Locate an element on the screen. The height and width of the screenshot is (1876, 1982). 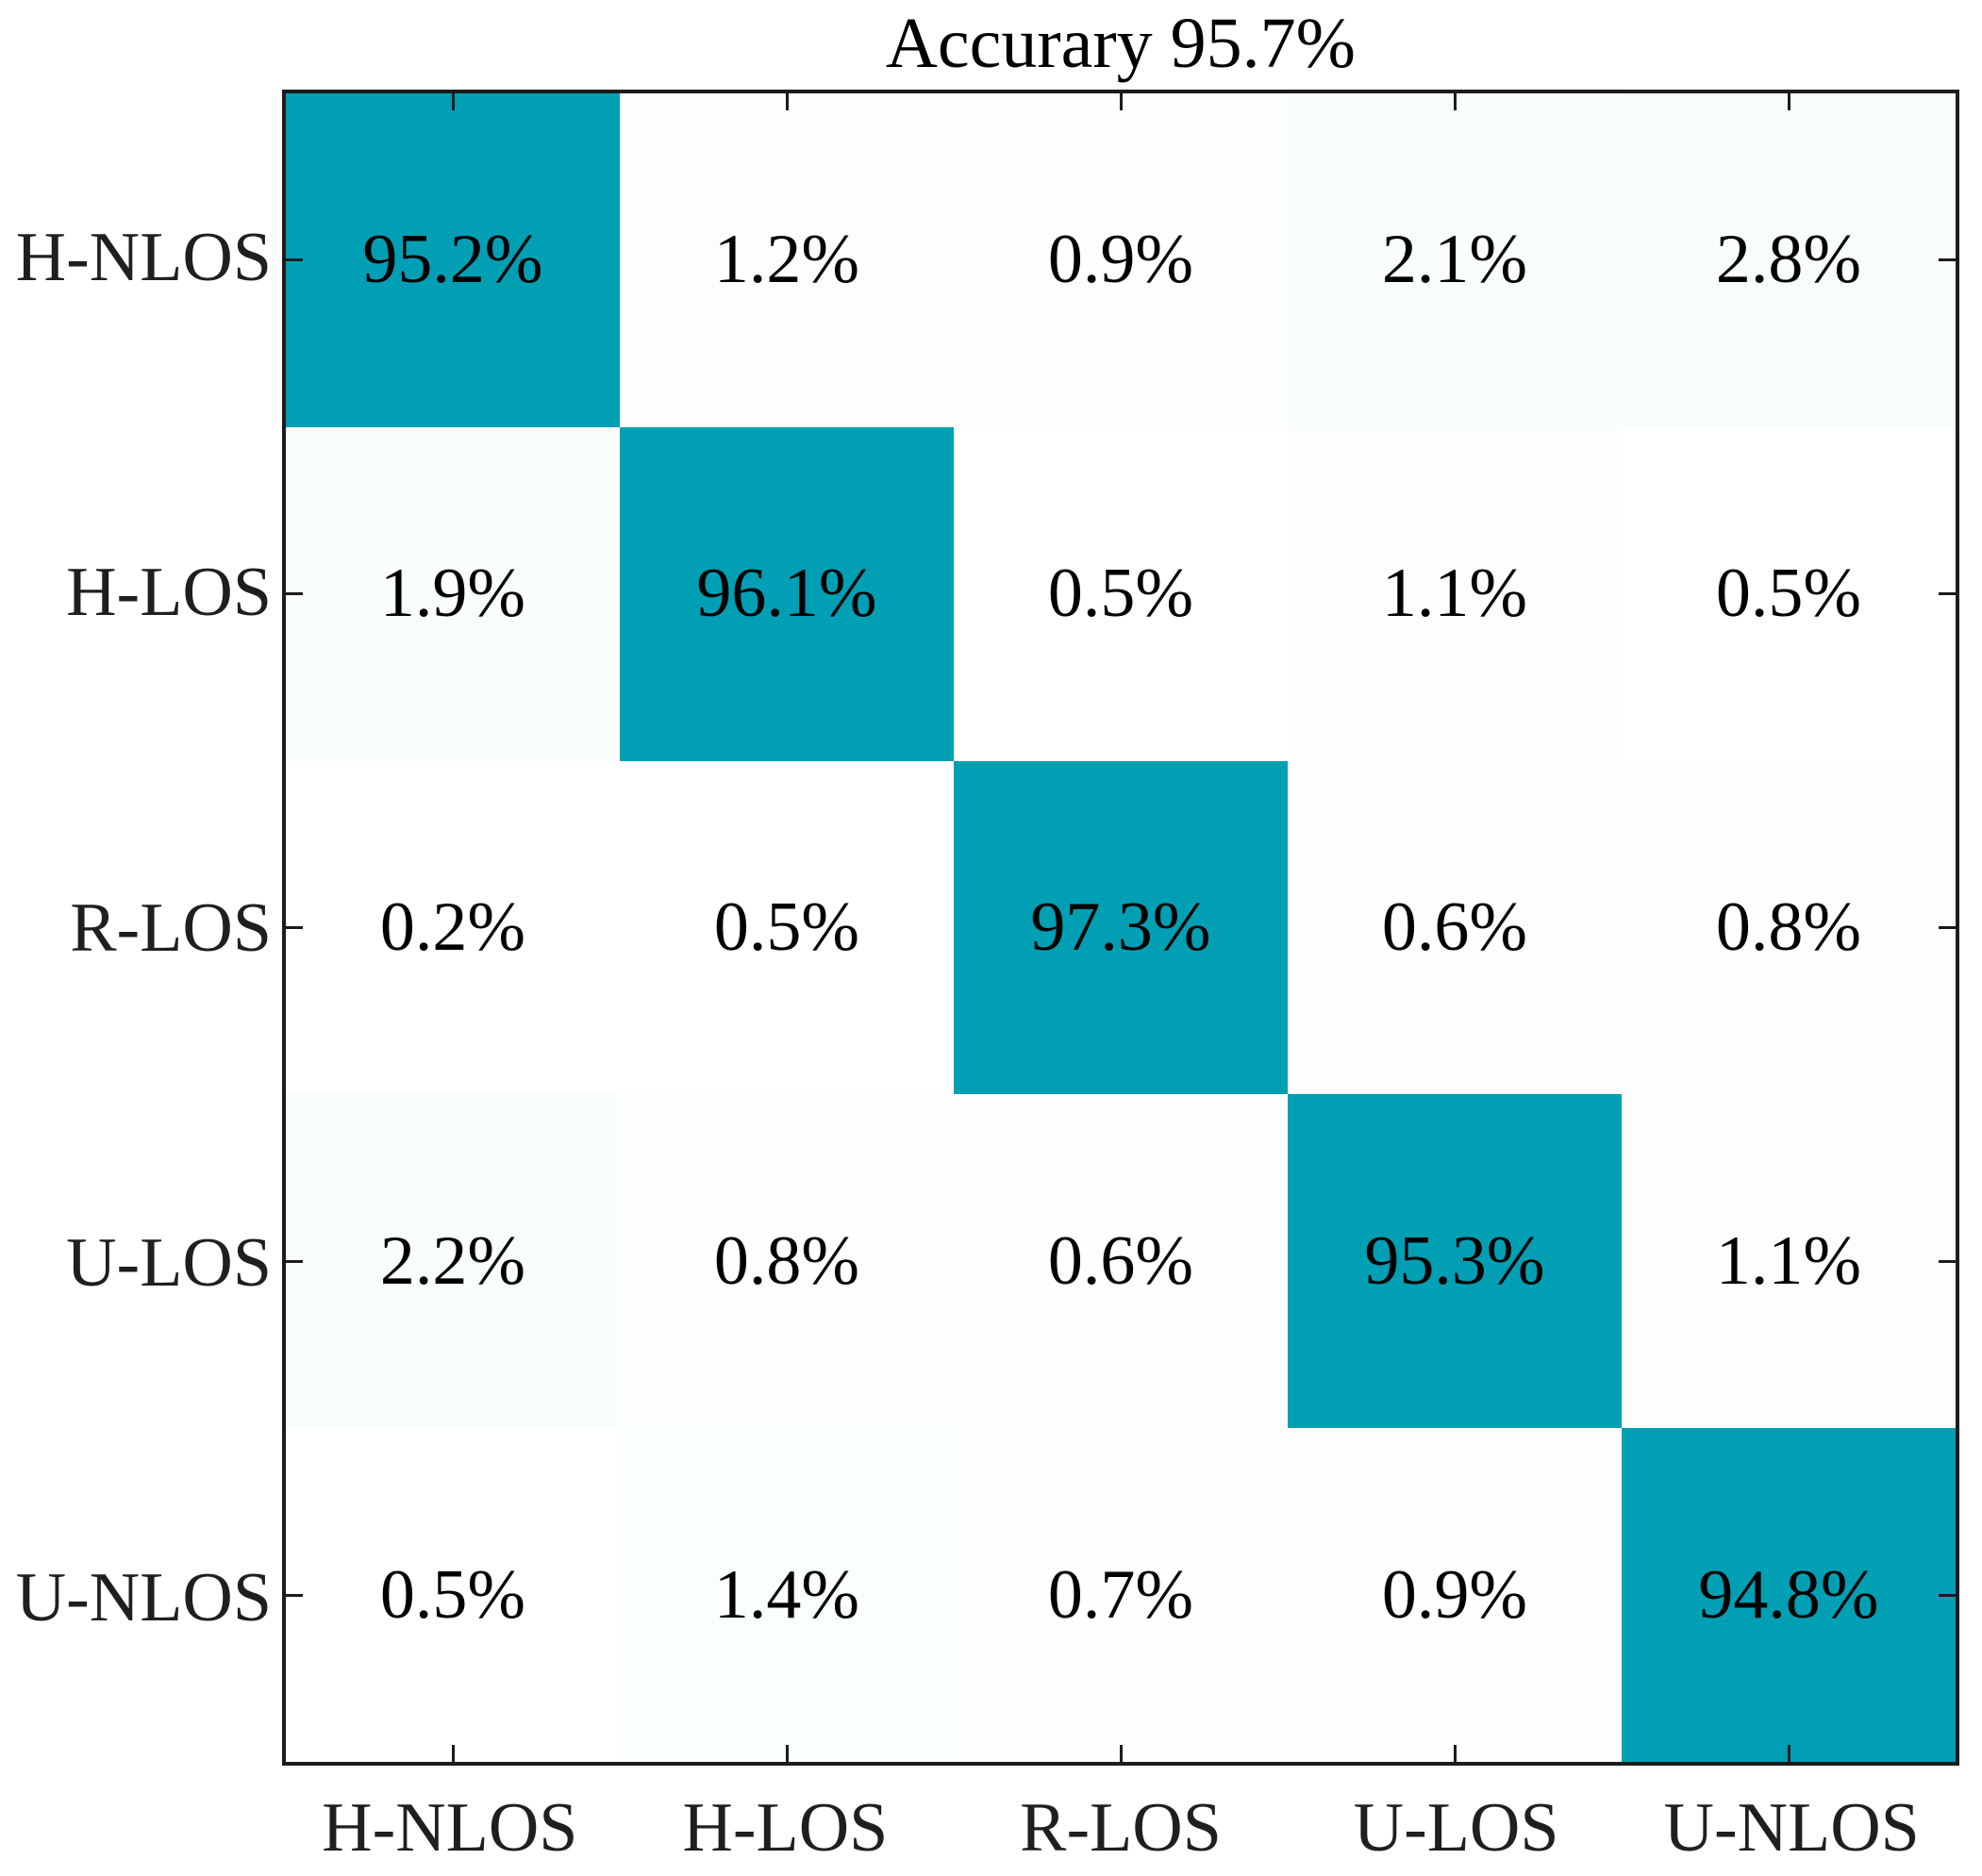
matrix-cell: 0.7% is located at coordinates (1121, 1595).